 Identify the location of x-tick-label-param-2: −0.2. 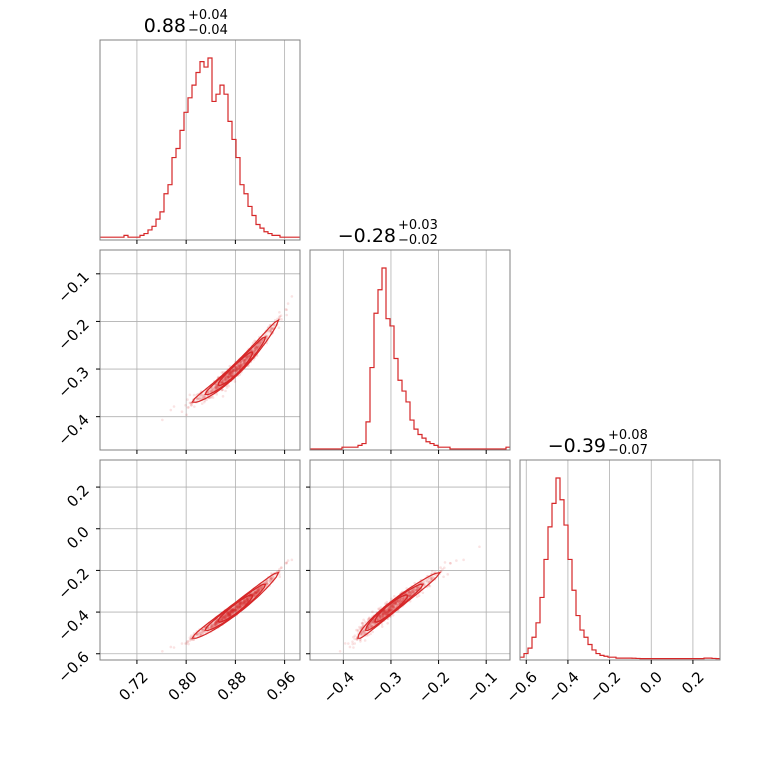
(434, 687).